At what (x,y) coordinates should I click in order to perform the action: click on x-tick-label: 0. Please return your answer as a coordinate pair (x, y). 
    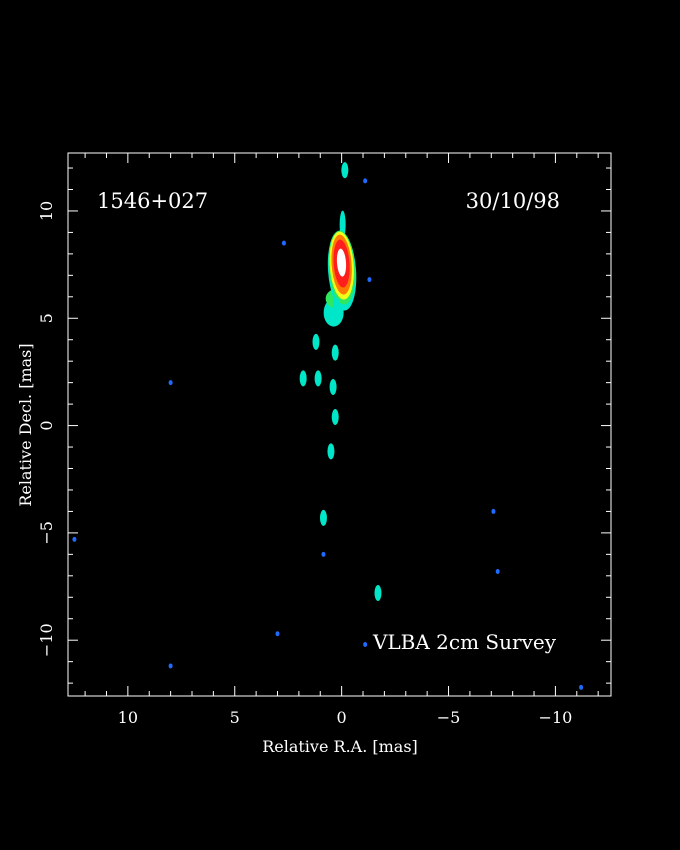
    Looking at the image, I should click on (342, 717).